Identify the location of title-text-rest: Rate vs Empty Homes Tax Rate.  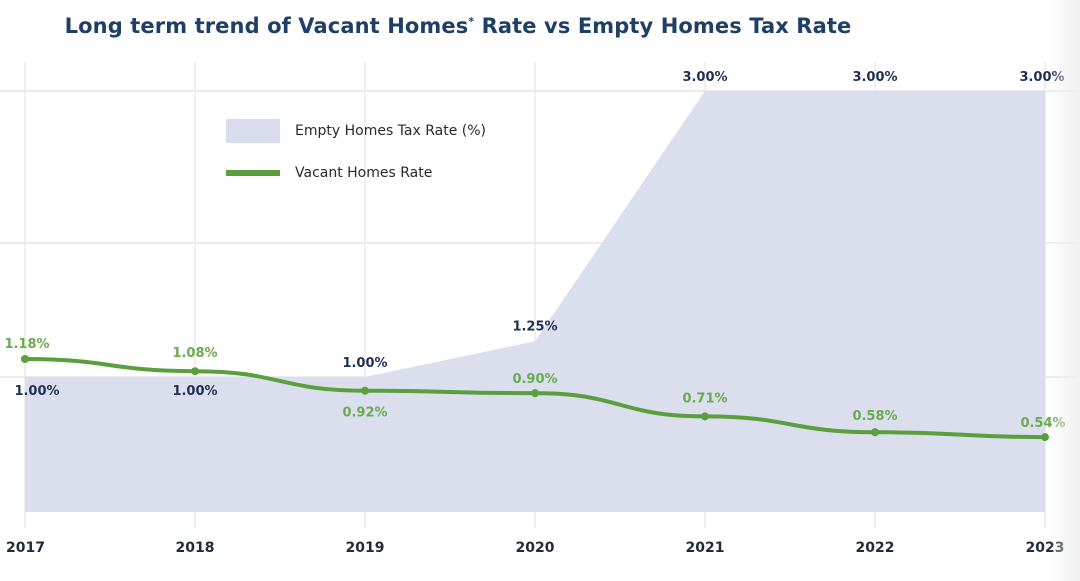
(663, 26).